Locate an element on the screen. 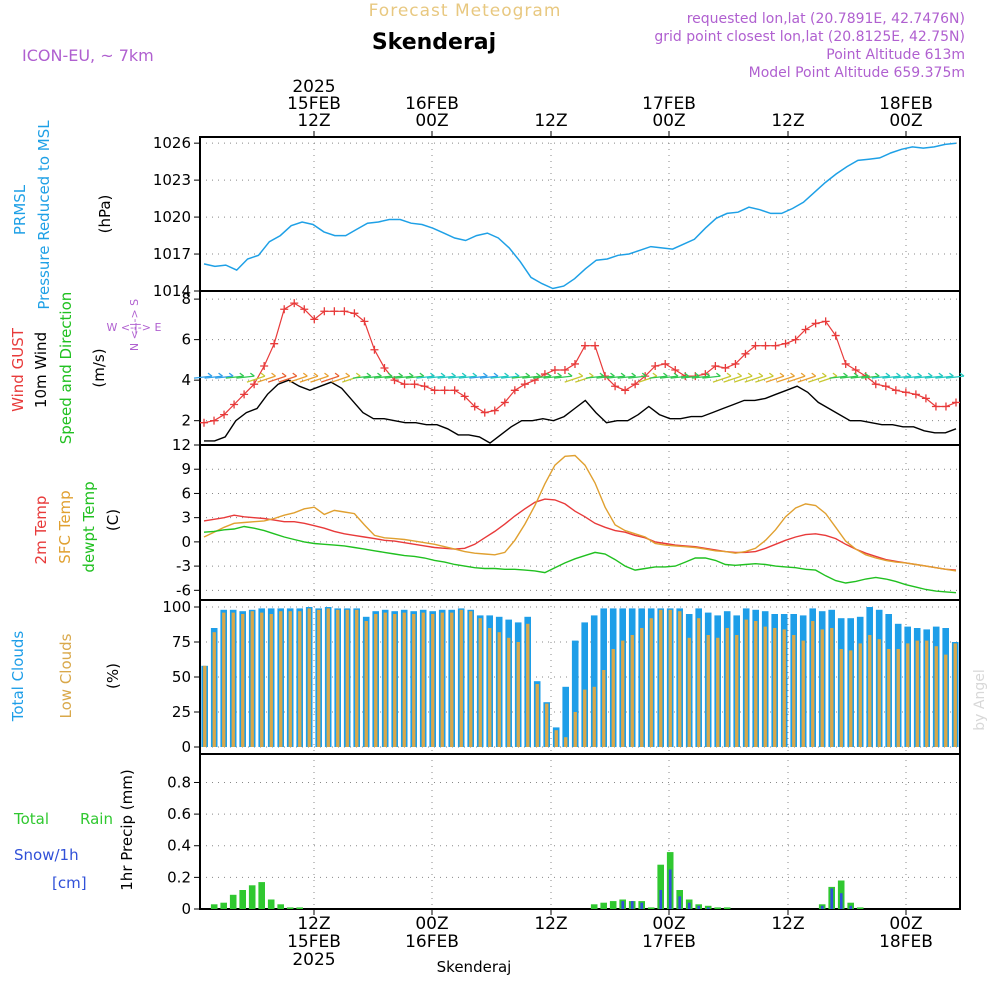  pressure-labels: PRMSL Pressure Reduced to MSL (hPa) is located at coordinates (62, 215).